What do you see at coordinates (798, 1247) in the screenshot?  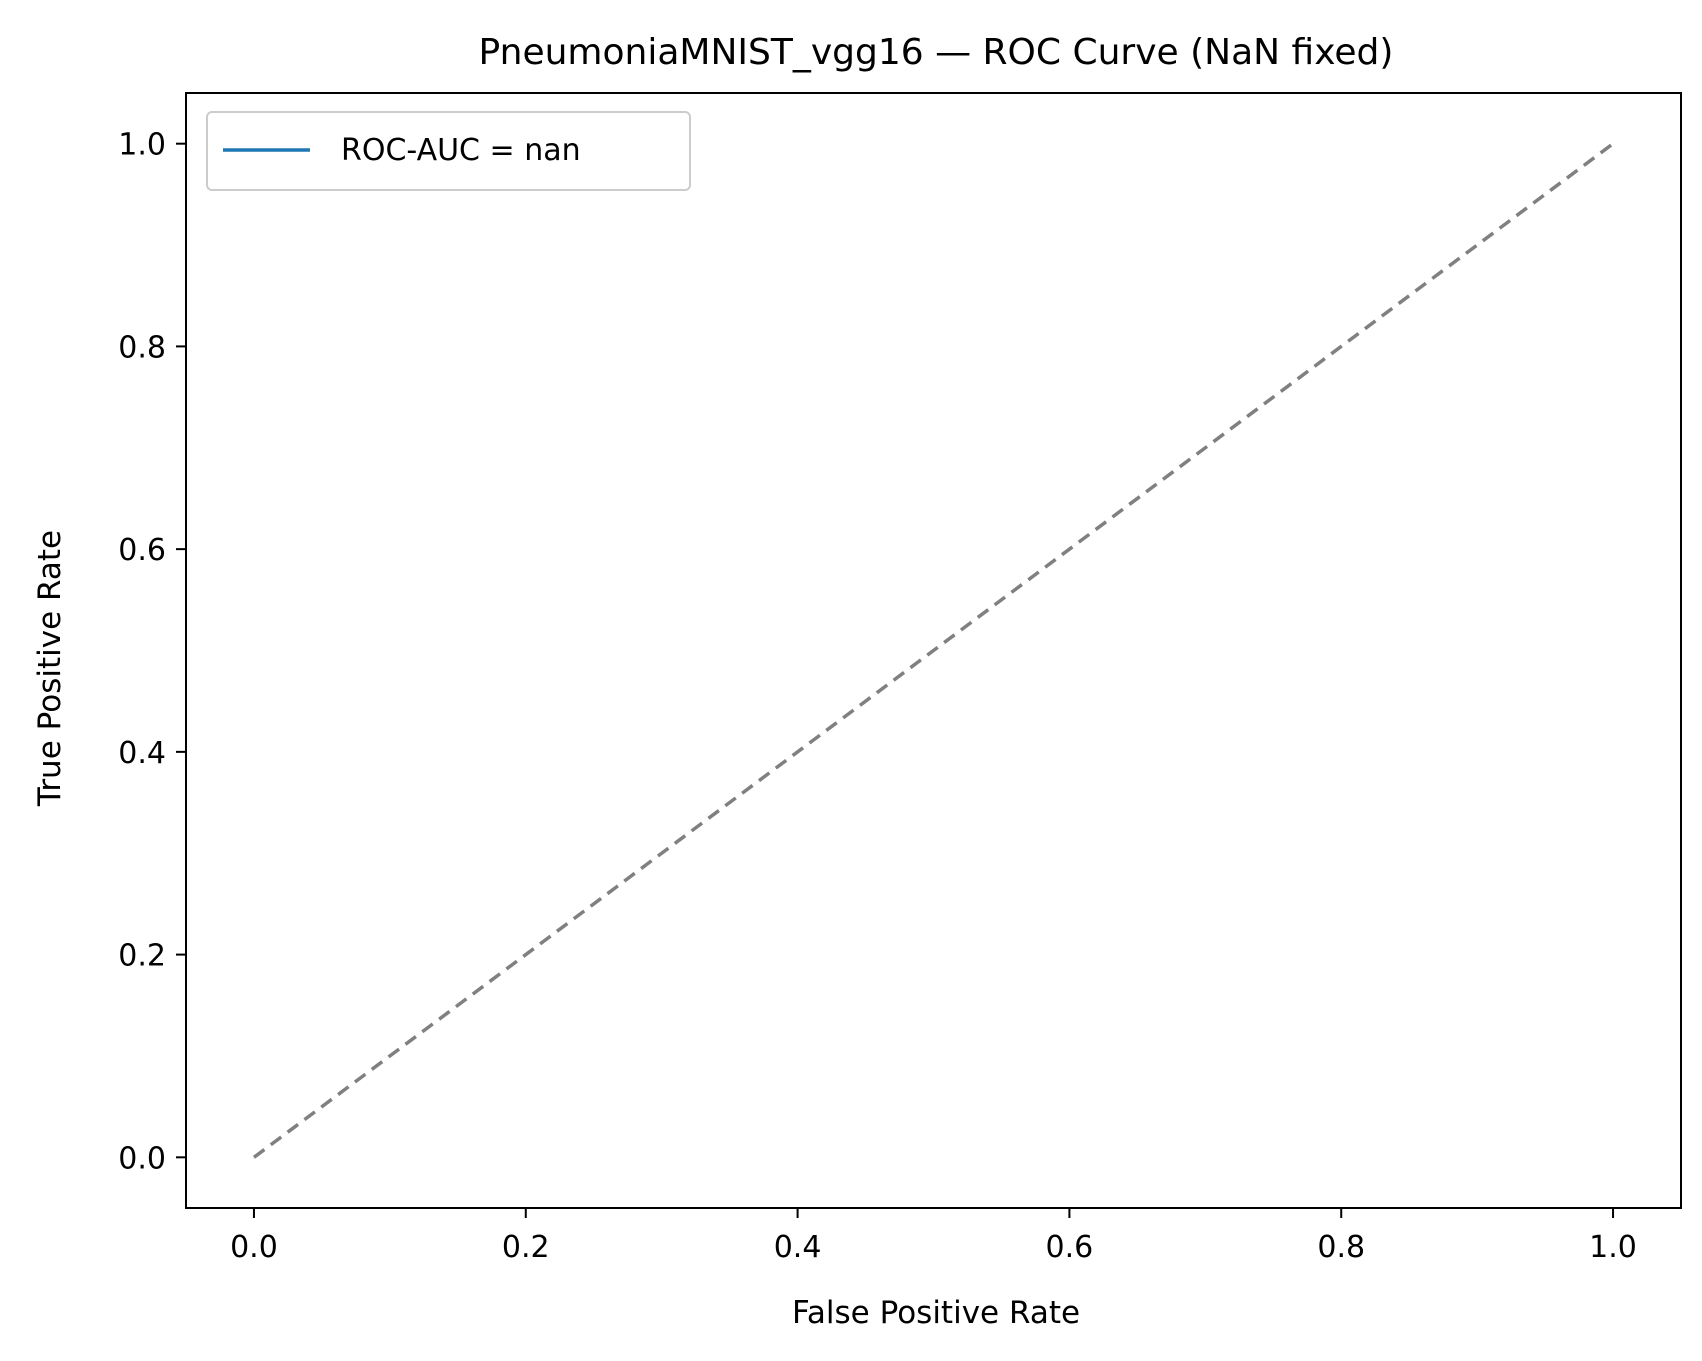 I see `x-tick-label: 0.4` at bounding box center [798, 1247].